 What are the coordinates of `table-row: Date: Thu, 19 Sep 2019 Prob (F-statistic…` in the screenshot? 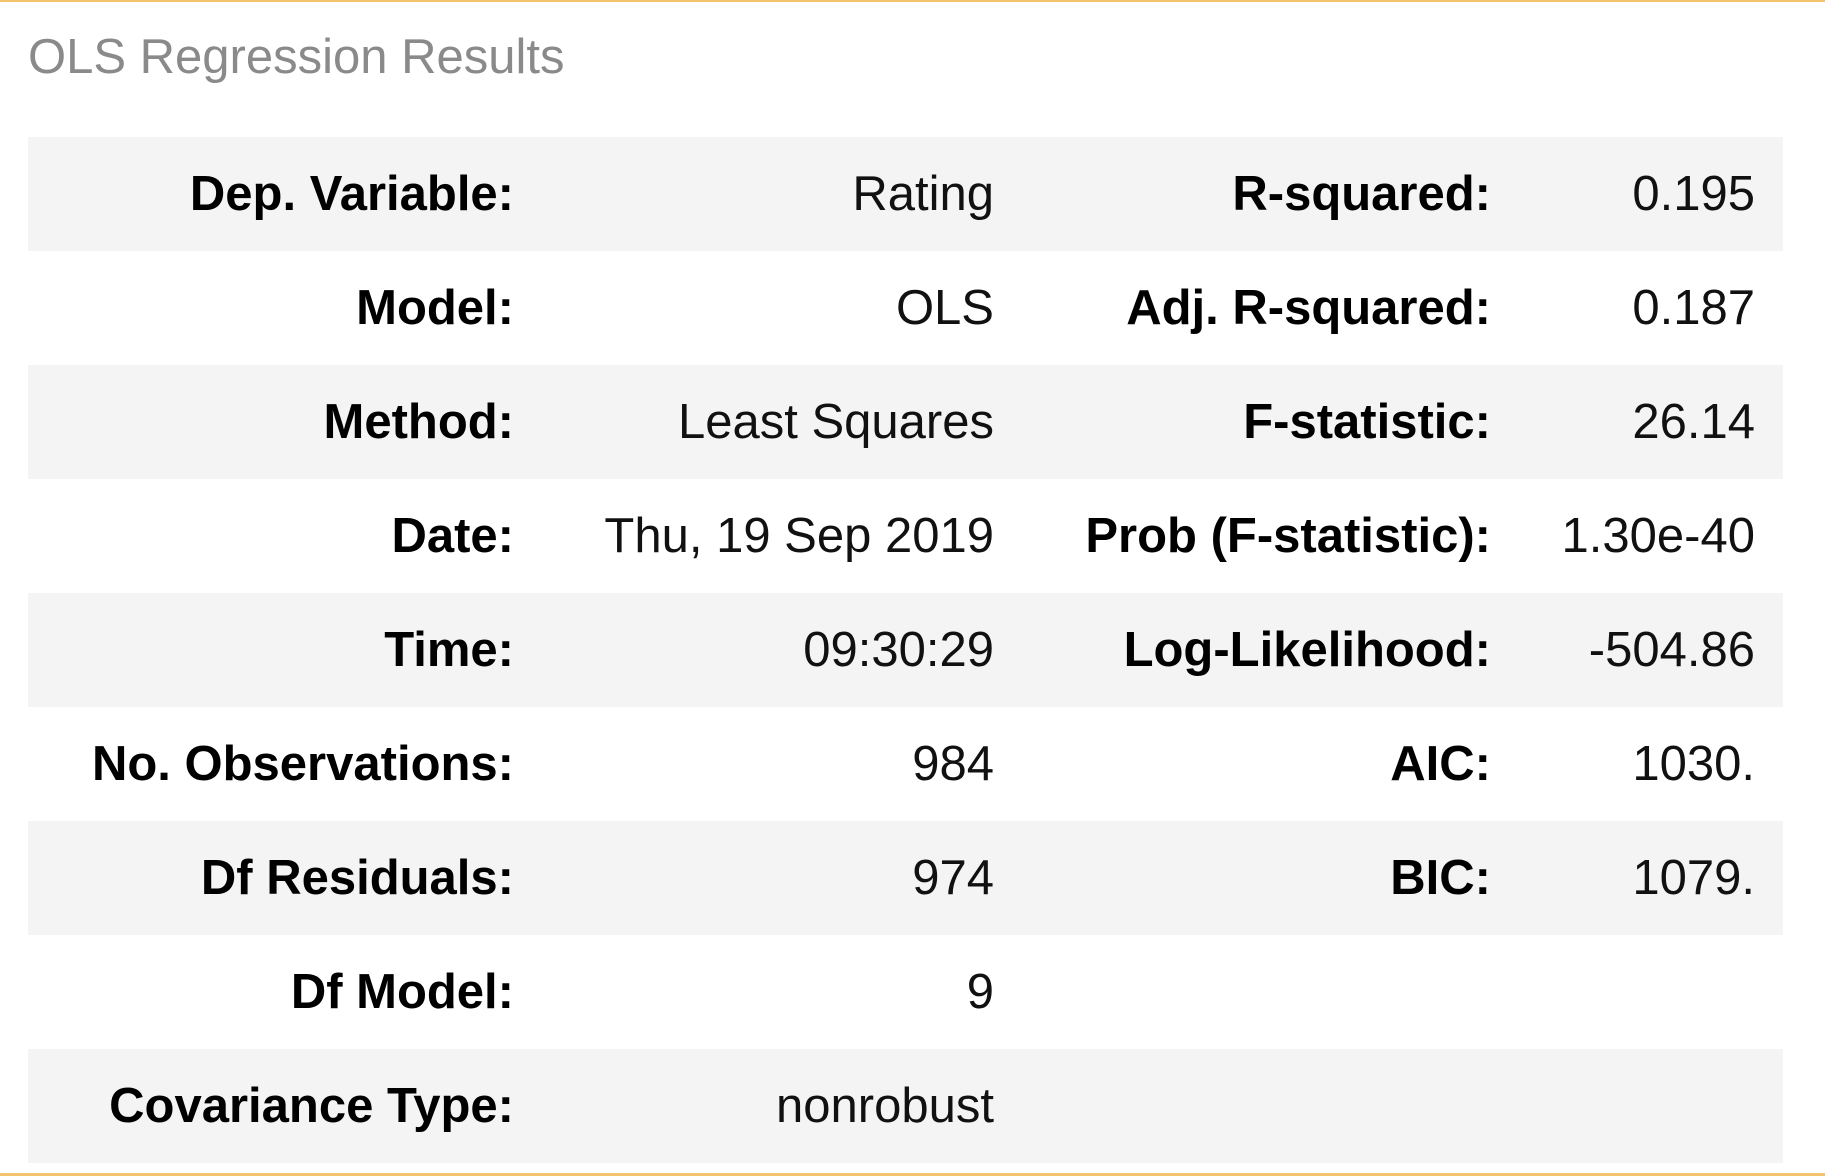 It's located at (905, 536).